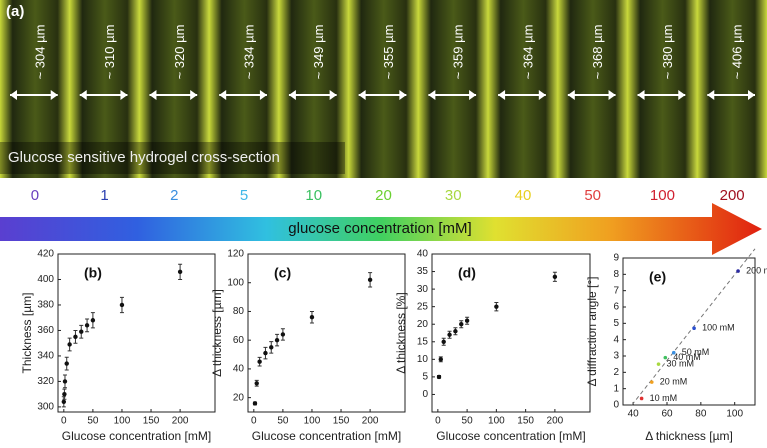 Image resolution: width=767 pixels, height=448 pixels. Describe the element at coordinates (401, 332) in the screenshot. I see `y-axis-label: Δ thickness [%]` at that location.